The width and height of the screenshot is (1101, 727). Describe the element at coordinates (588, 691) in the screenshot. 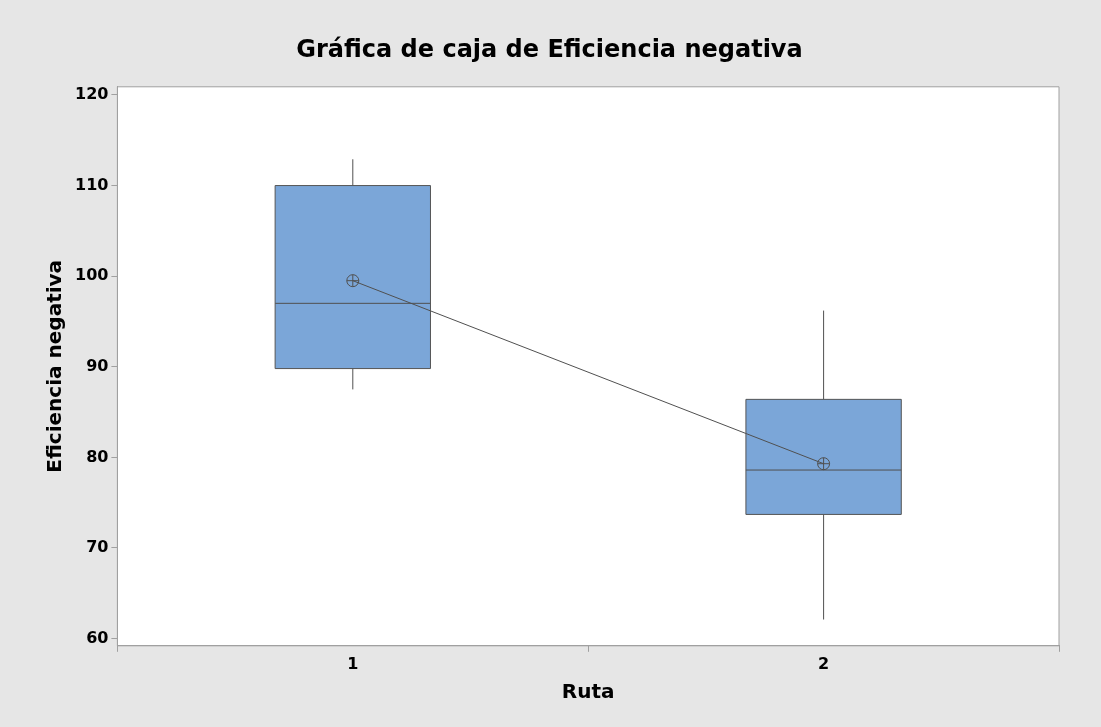

I see `x-axis-title: Ruta` at that location.